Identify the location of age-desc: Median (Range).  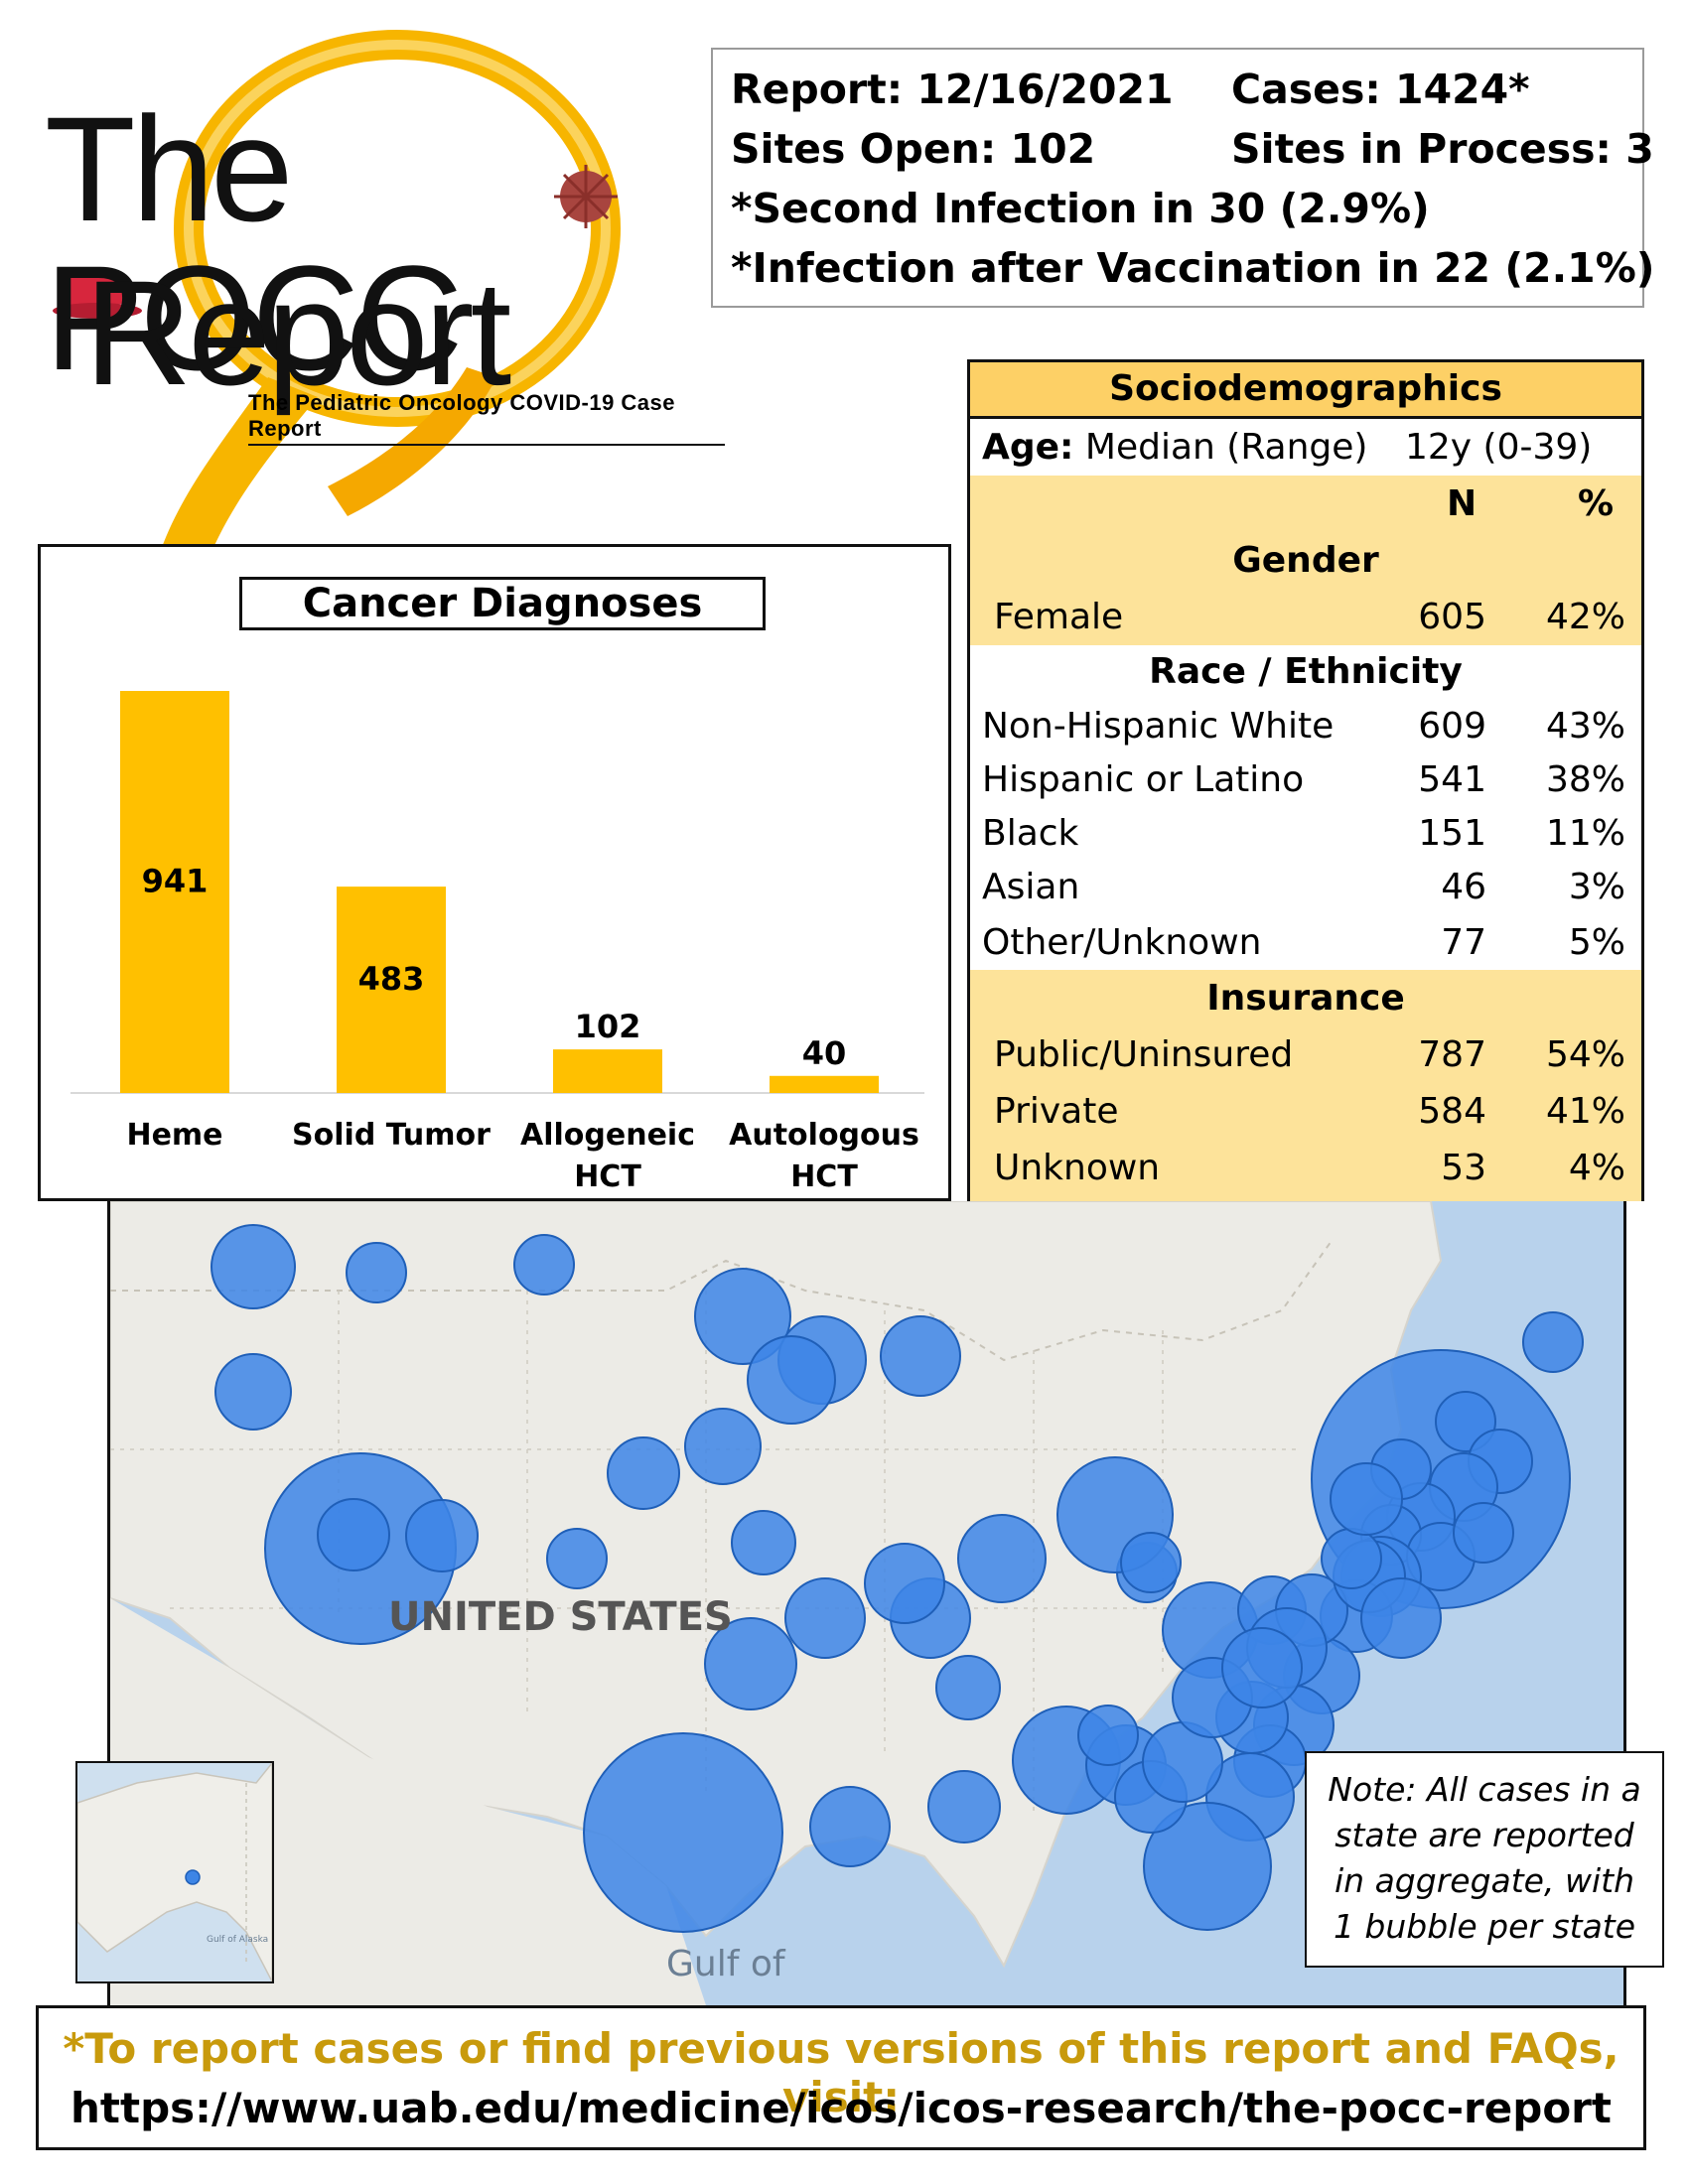
(1226, 447).